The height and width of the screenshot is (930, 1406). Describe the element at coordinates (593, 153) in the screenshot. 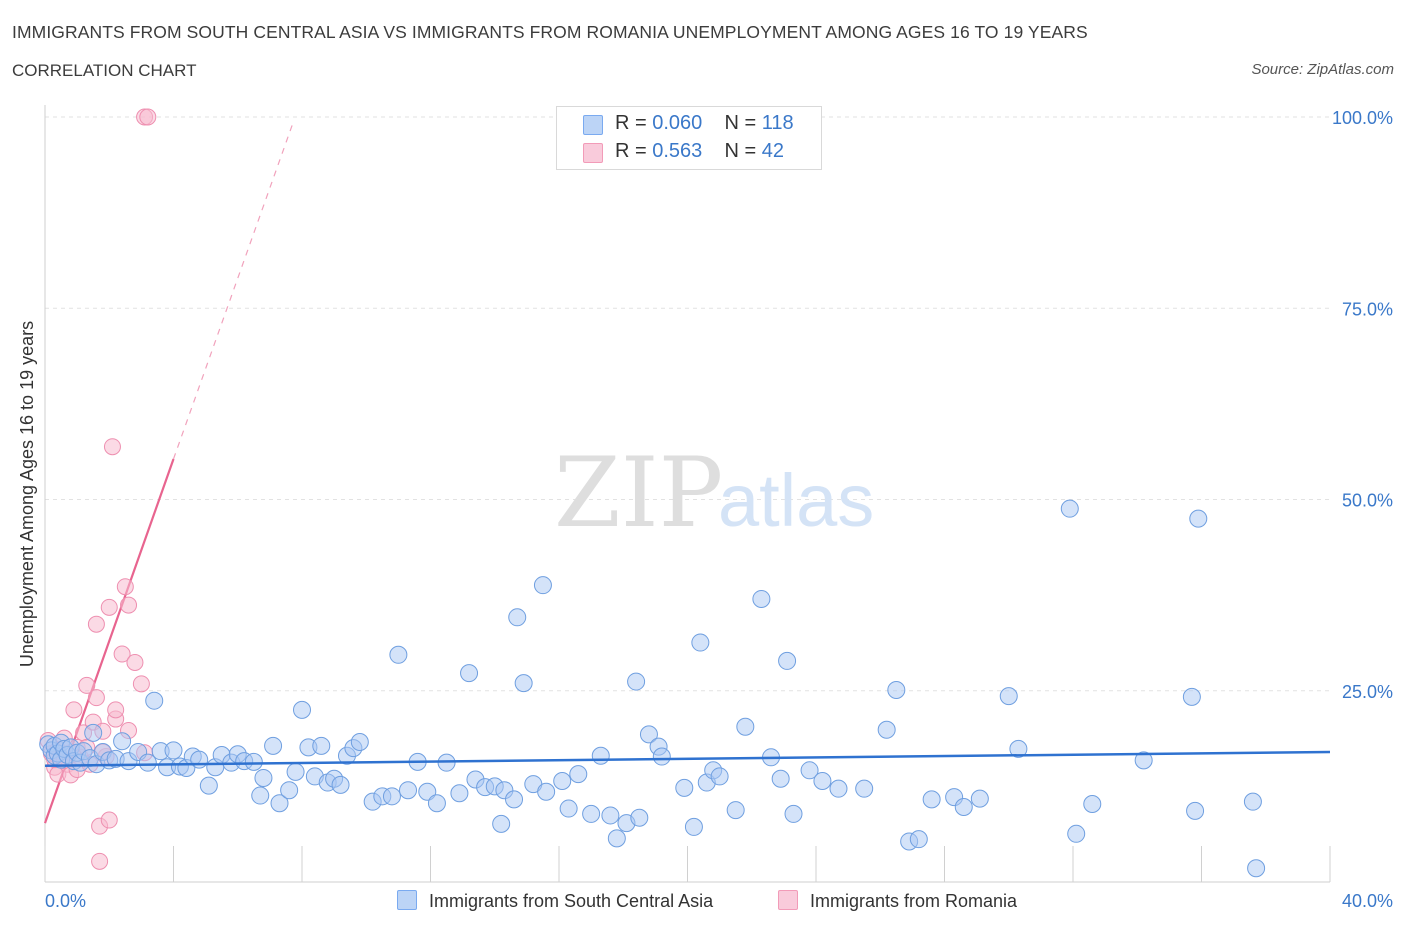

I see `legend-swatch-pink` at that location.